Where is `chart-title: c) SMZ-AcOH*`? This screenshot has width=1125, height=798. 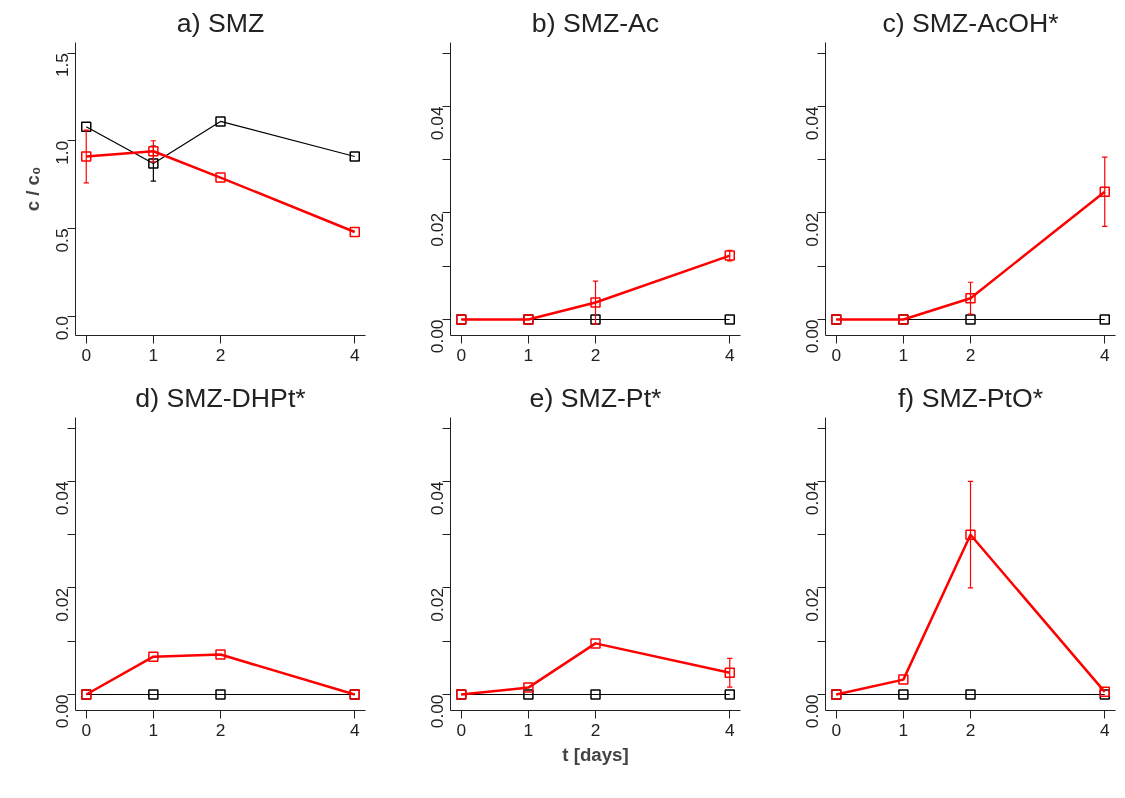 chart-title: c) SMZ-AcOH* is located at coordinates (970, 22).